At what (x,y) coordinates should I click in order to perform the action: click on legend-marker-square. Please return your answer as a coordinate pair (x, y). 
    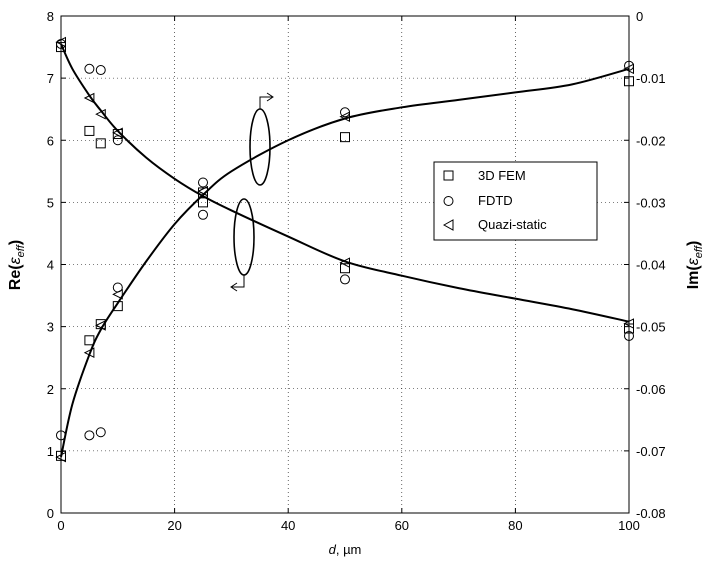
    Looking at the image, I should click on (448, 175).